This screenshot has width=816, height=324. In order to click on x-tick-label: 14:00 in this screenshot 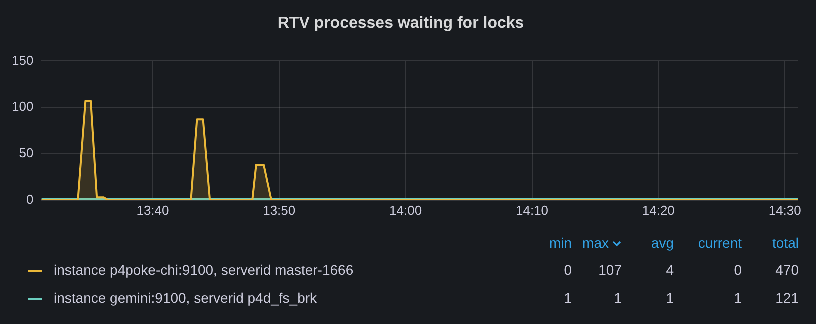, I will do `click(406, 210)`.